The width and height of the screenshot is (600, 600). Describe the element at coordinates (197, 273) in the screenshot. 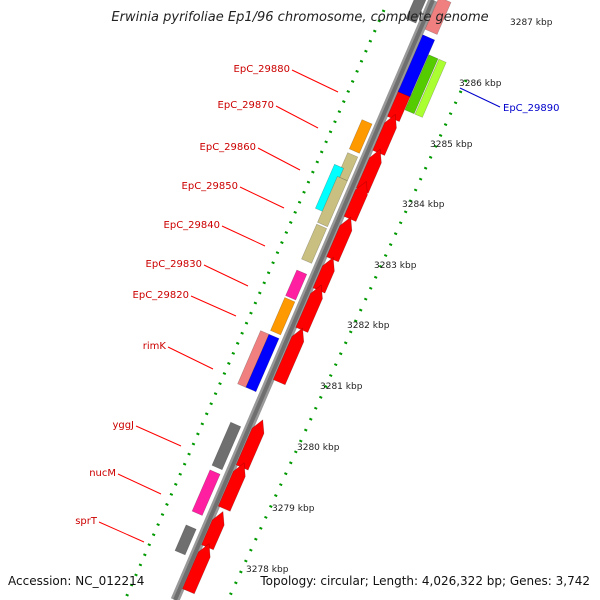

I see `gene-label-epc-29830: EpC_29830` at that location.